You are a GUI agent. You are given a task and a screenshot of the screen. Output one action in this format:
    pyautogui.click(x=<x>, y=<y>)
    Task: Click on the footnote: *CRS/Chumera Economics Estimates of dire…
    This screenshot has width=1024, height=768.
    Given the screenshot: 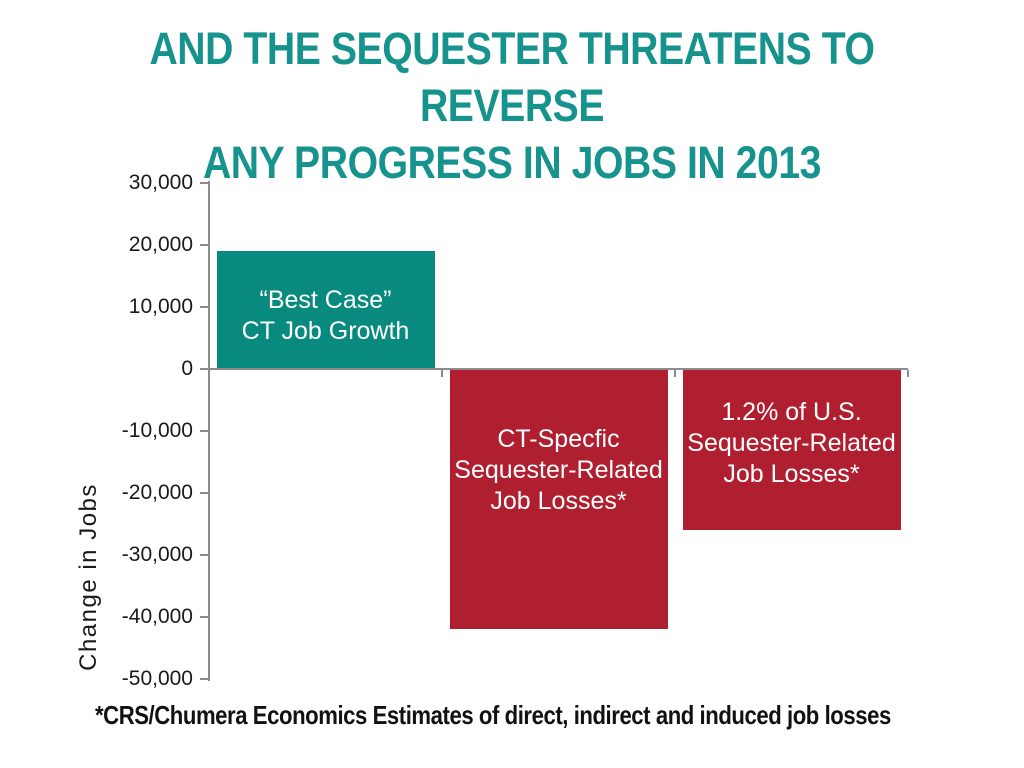 What is the action you would take?
    pyautogui.click(x=493, y=715)
    